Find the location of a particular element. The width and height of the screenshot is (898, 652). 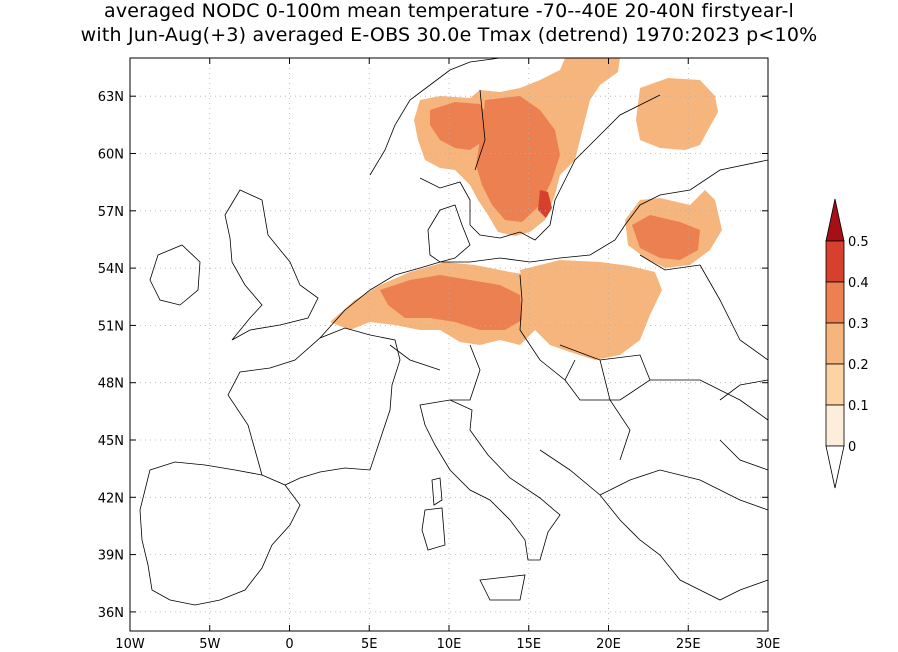

lat-tick-label: 57N is located at coordinates (111, 212).